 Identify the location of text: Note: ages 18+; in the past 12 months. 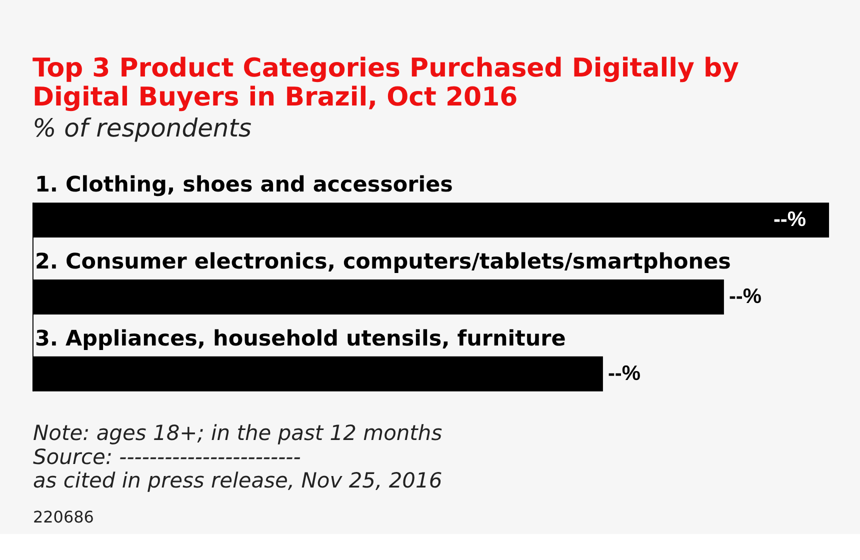
(237, 432).